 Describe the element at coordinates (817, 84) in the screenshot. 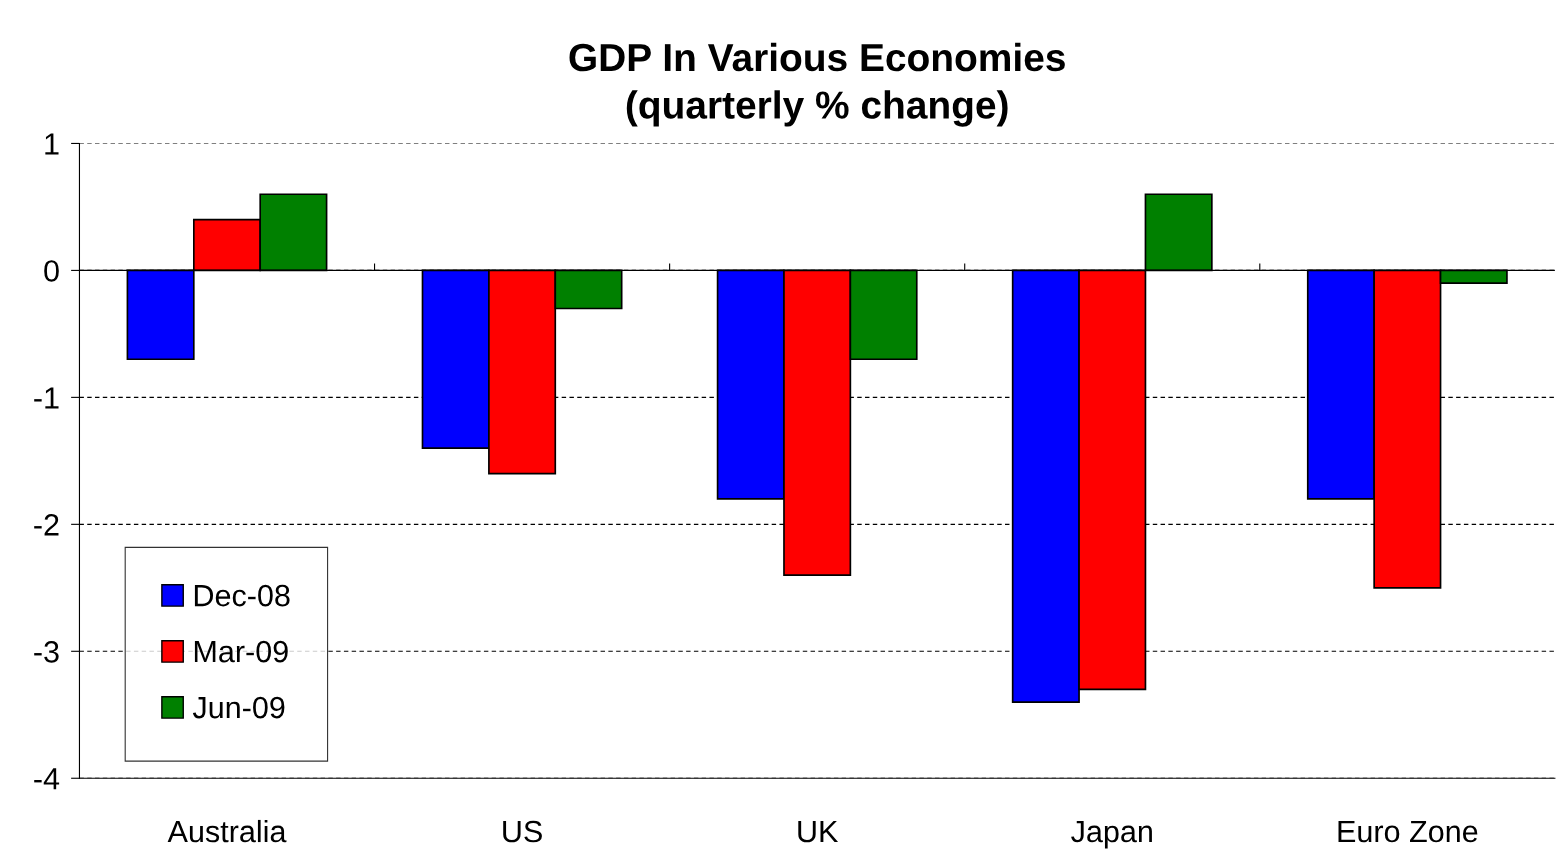

I see `chart-title: GDP In Various Economies (quarterly % change)` at that location.